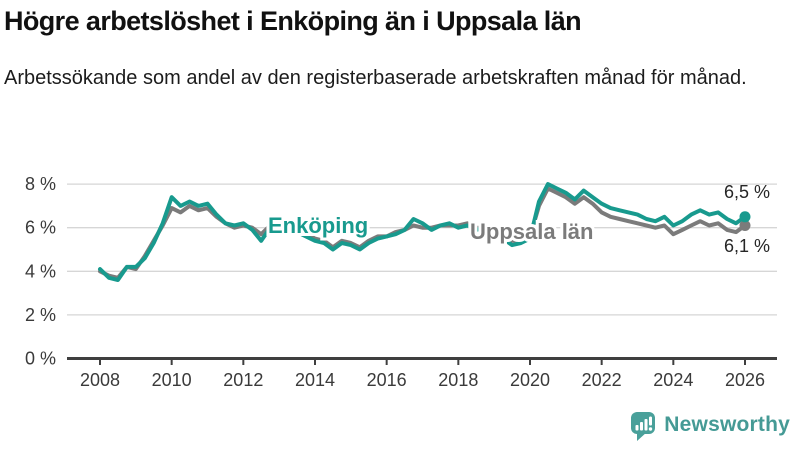  Describe the element at coordinates (727, 424) in the screenshot. I see `newsworthy-brand-text: Newsworthy` at that location.